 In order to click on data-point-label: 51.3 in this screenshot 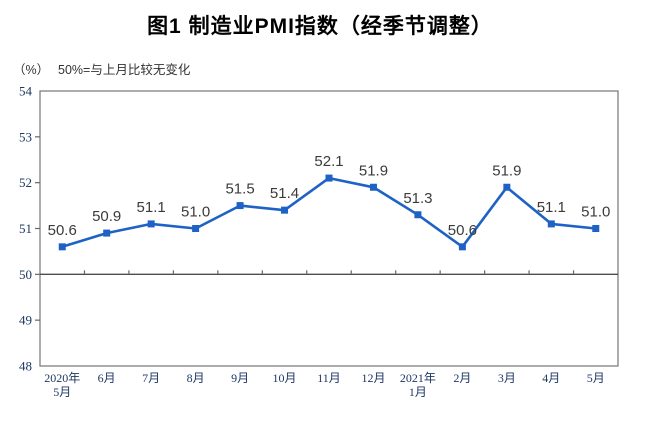, I will do `click(417, 198)`.